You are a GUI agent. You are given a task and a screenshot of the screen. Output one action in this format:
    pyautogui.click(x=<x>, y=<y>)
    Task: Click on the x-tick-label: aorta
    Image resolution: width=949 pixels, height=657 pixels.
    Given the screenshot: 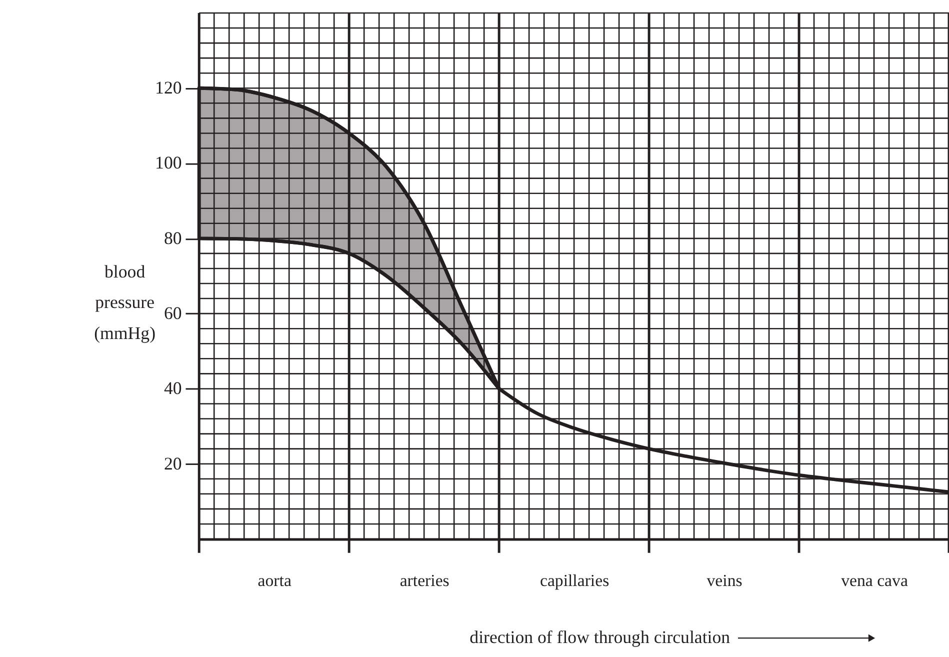 What is the action you would take?
    pyautogui.click(x=275, y=580)
    